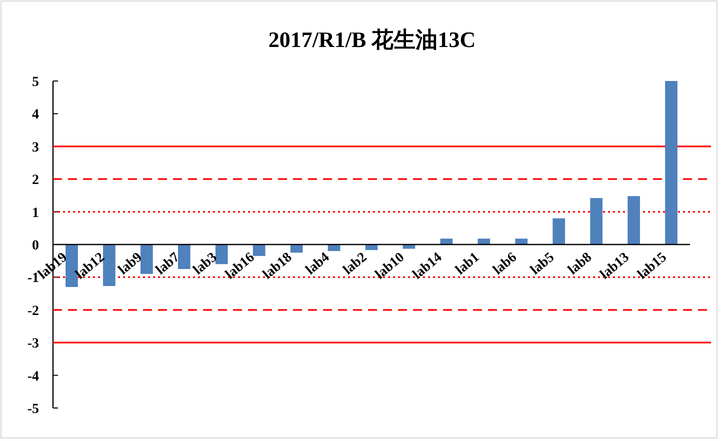 Image resolution: width=728 pixels, height=441 pixels. What do you see at coordinates (131, 264) in the screenshot?
I see `x-tick-label: lab9` at bounding box center [131, 264].